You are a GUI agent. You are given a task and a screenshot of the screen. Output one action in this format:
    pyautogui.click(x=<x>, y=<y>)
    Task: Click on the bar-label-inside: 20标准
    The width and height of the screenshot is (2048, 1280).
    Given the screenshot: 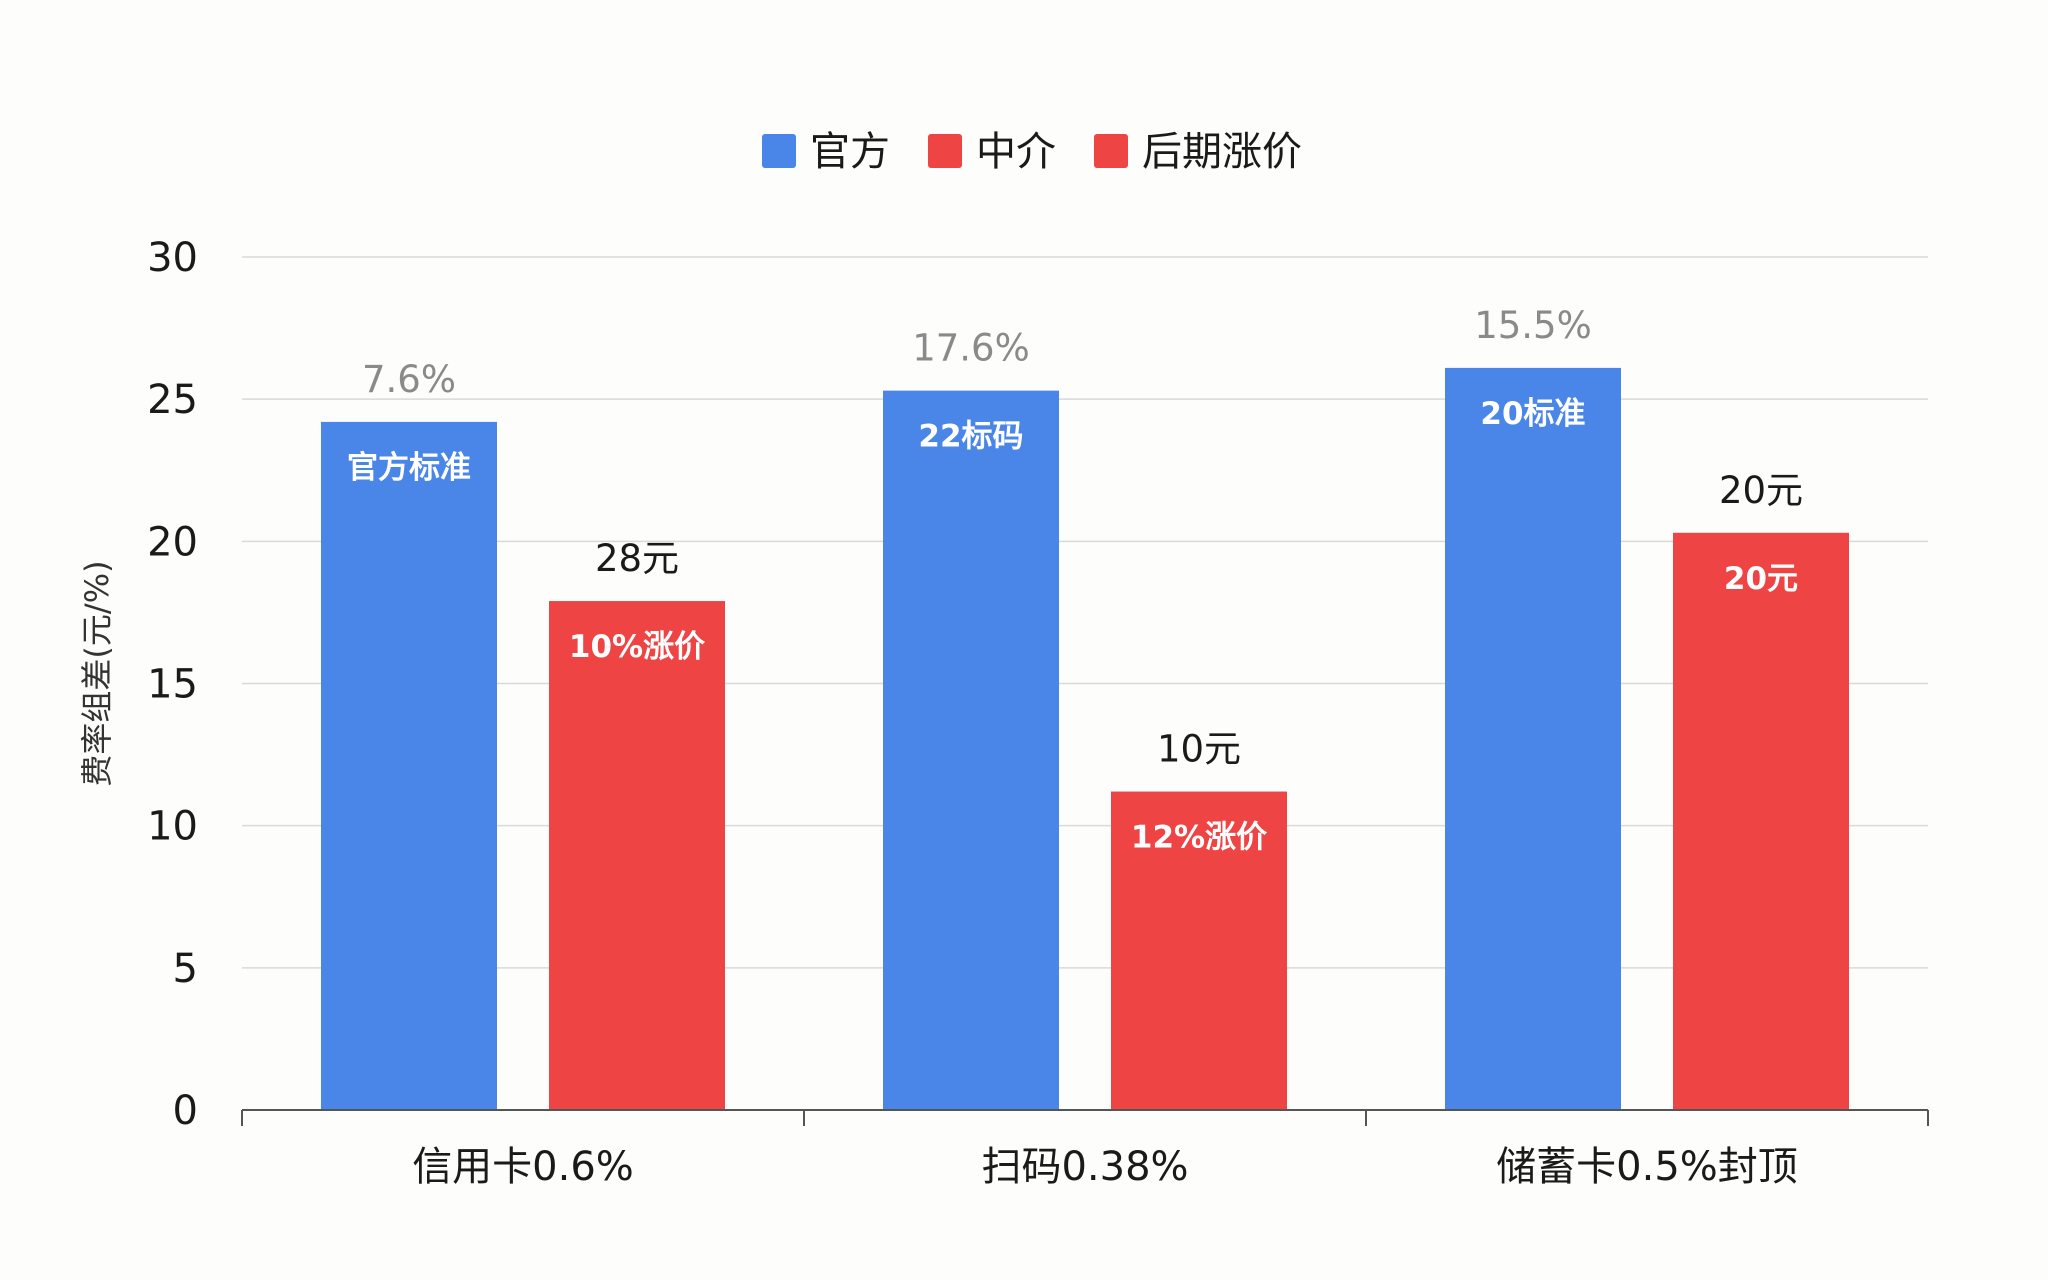 What is the action you would take?
    pyautogui.click(x=1532, y=414)
    